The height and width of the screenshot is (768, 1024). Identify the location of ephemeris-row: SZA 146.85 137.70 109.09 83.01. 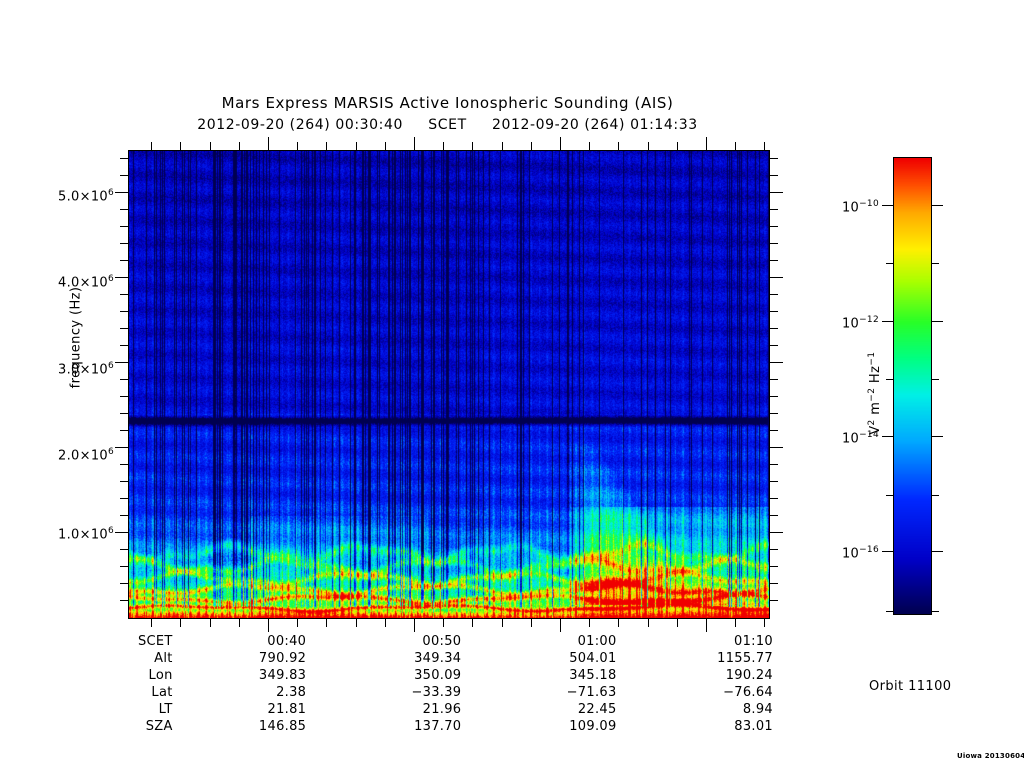
(420, 726).